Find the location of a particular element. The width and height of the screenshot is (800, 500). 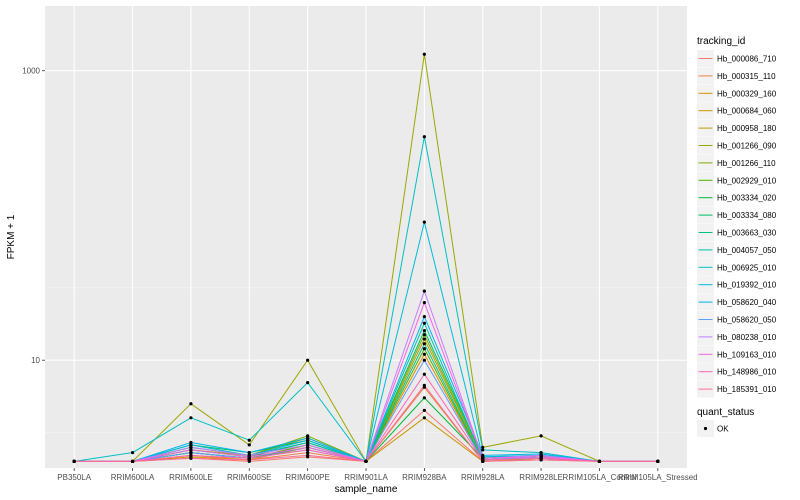

x-tick-label: RRIM928LA is located at coordinates (483, 477).